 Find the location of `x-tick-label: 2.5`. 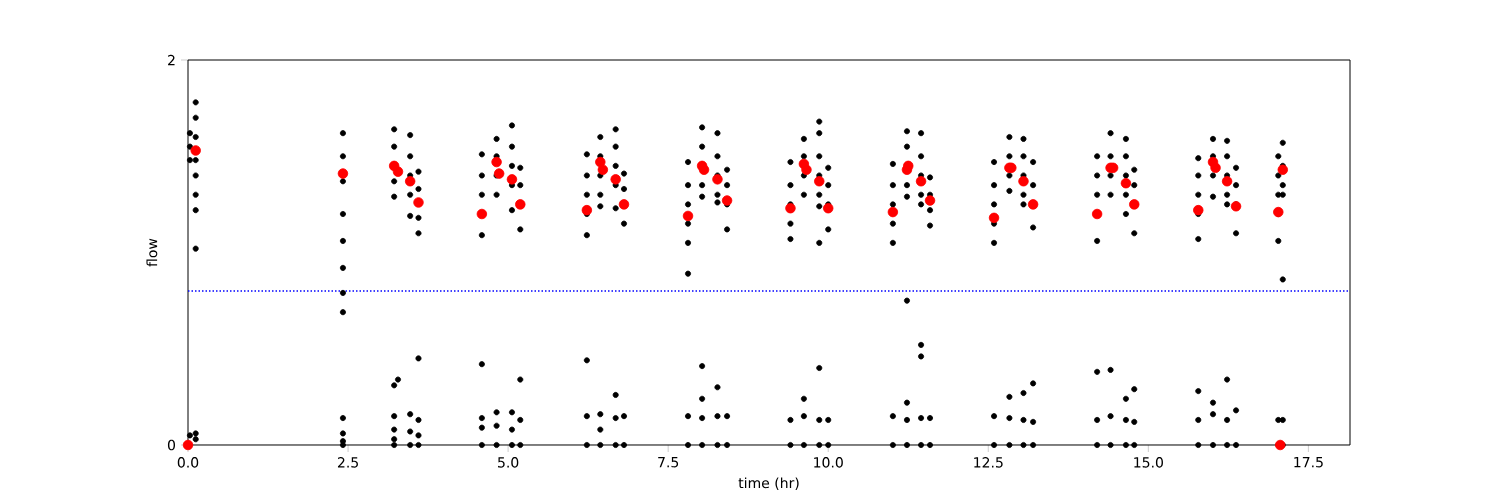

x-tick-label: 2.5 is located at coordinates (347, 462).